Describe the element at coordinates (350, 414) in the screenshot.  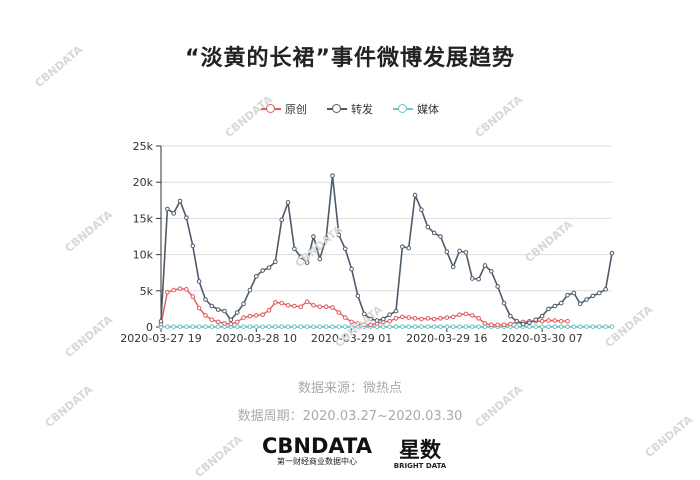
I see `data-period: 数据周期：2020.03.27~2020.03.30` at that location.